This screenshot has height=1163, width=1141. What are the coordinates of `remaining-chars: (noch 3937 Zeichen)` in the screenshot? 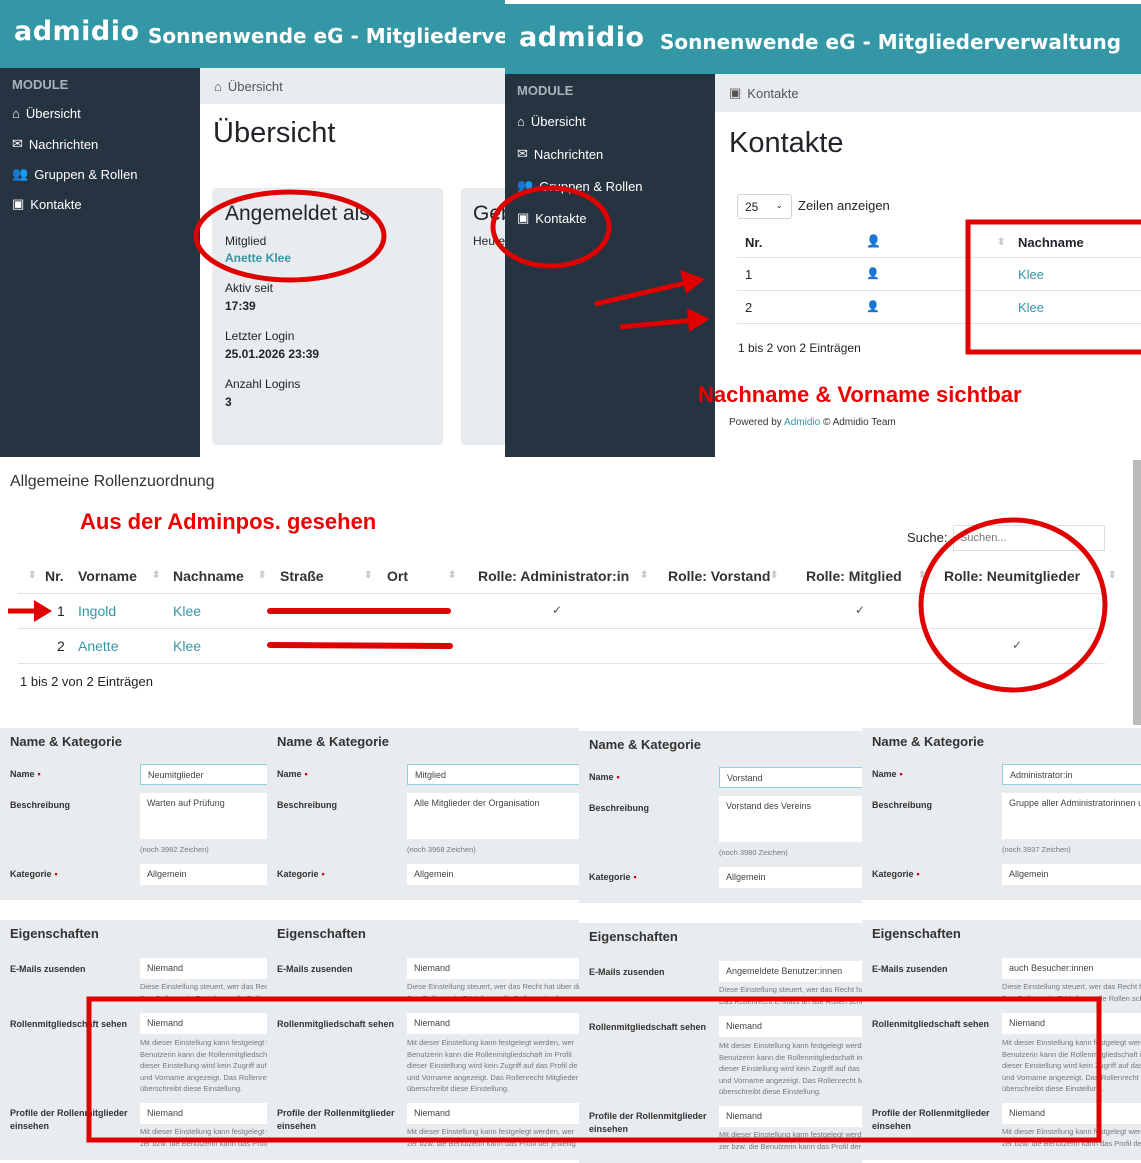 It's located at (1036, 849).